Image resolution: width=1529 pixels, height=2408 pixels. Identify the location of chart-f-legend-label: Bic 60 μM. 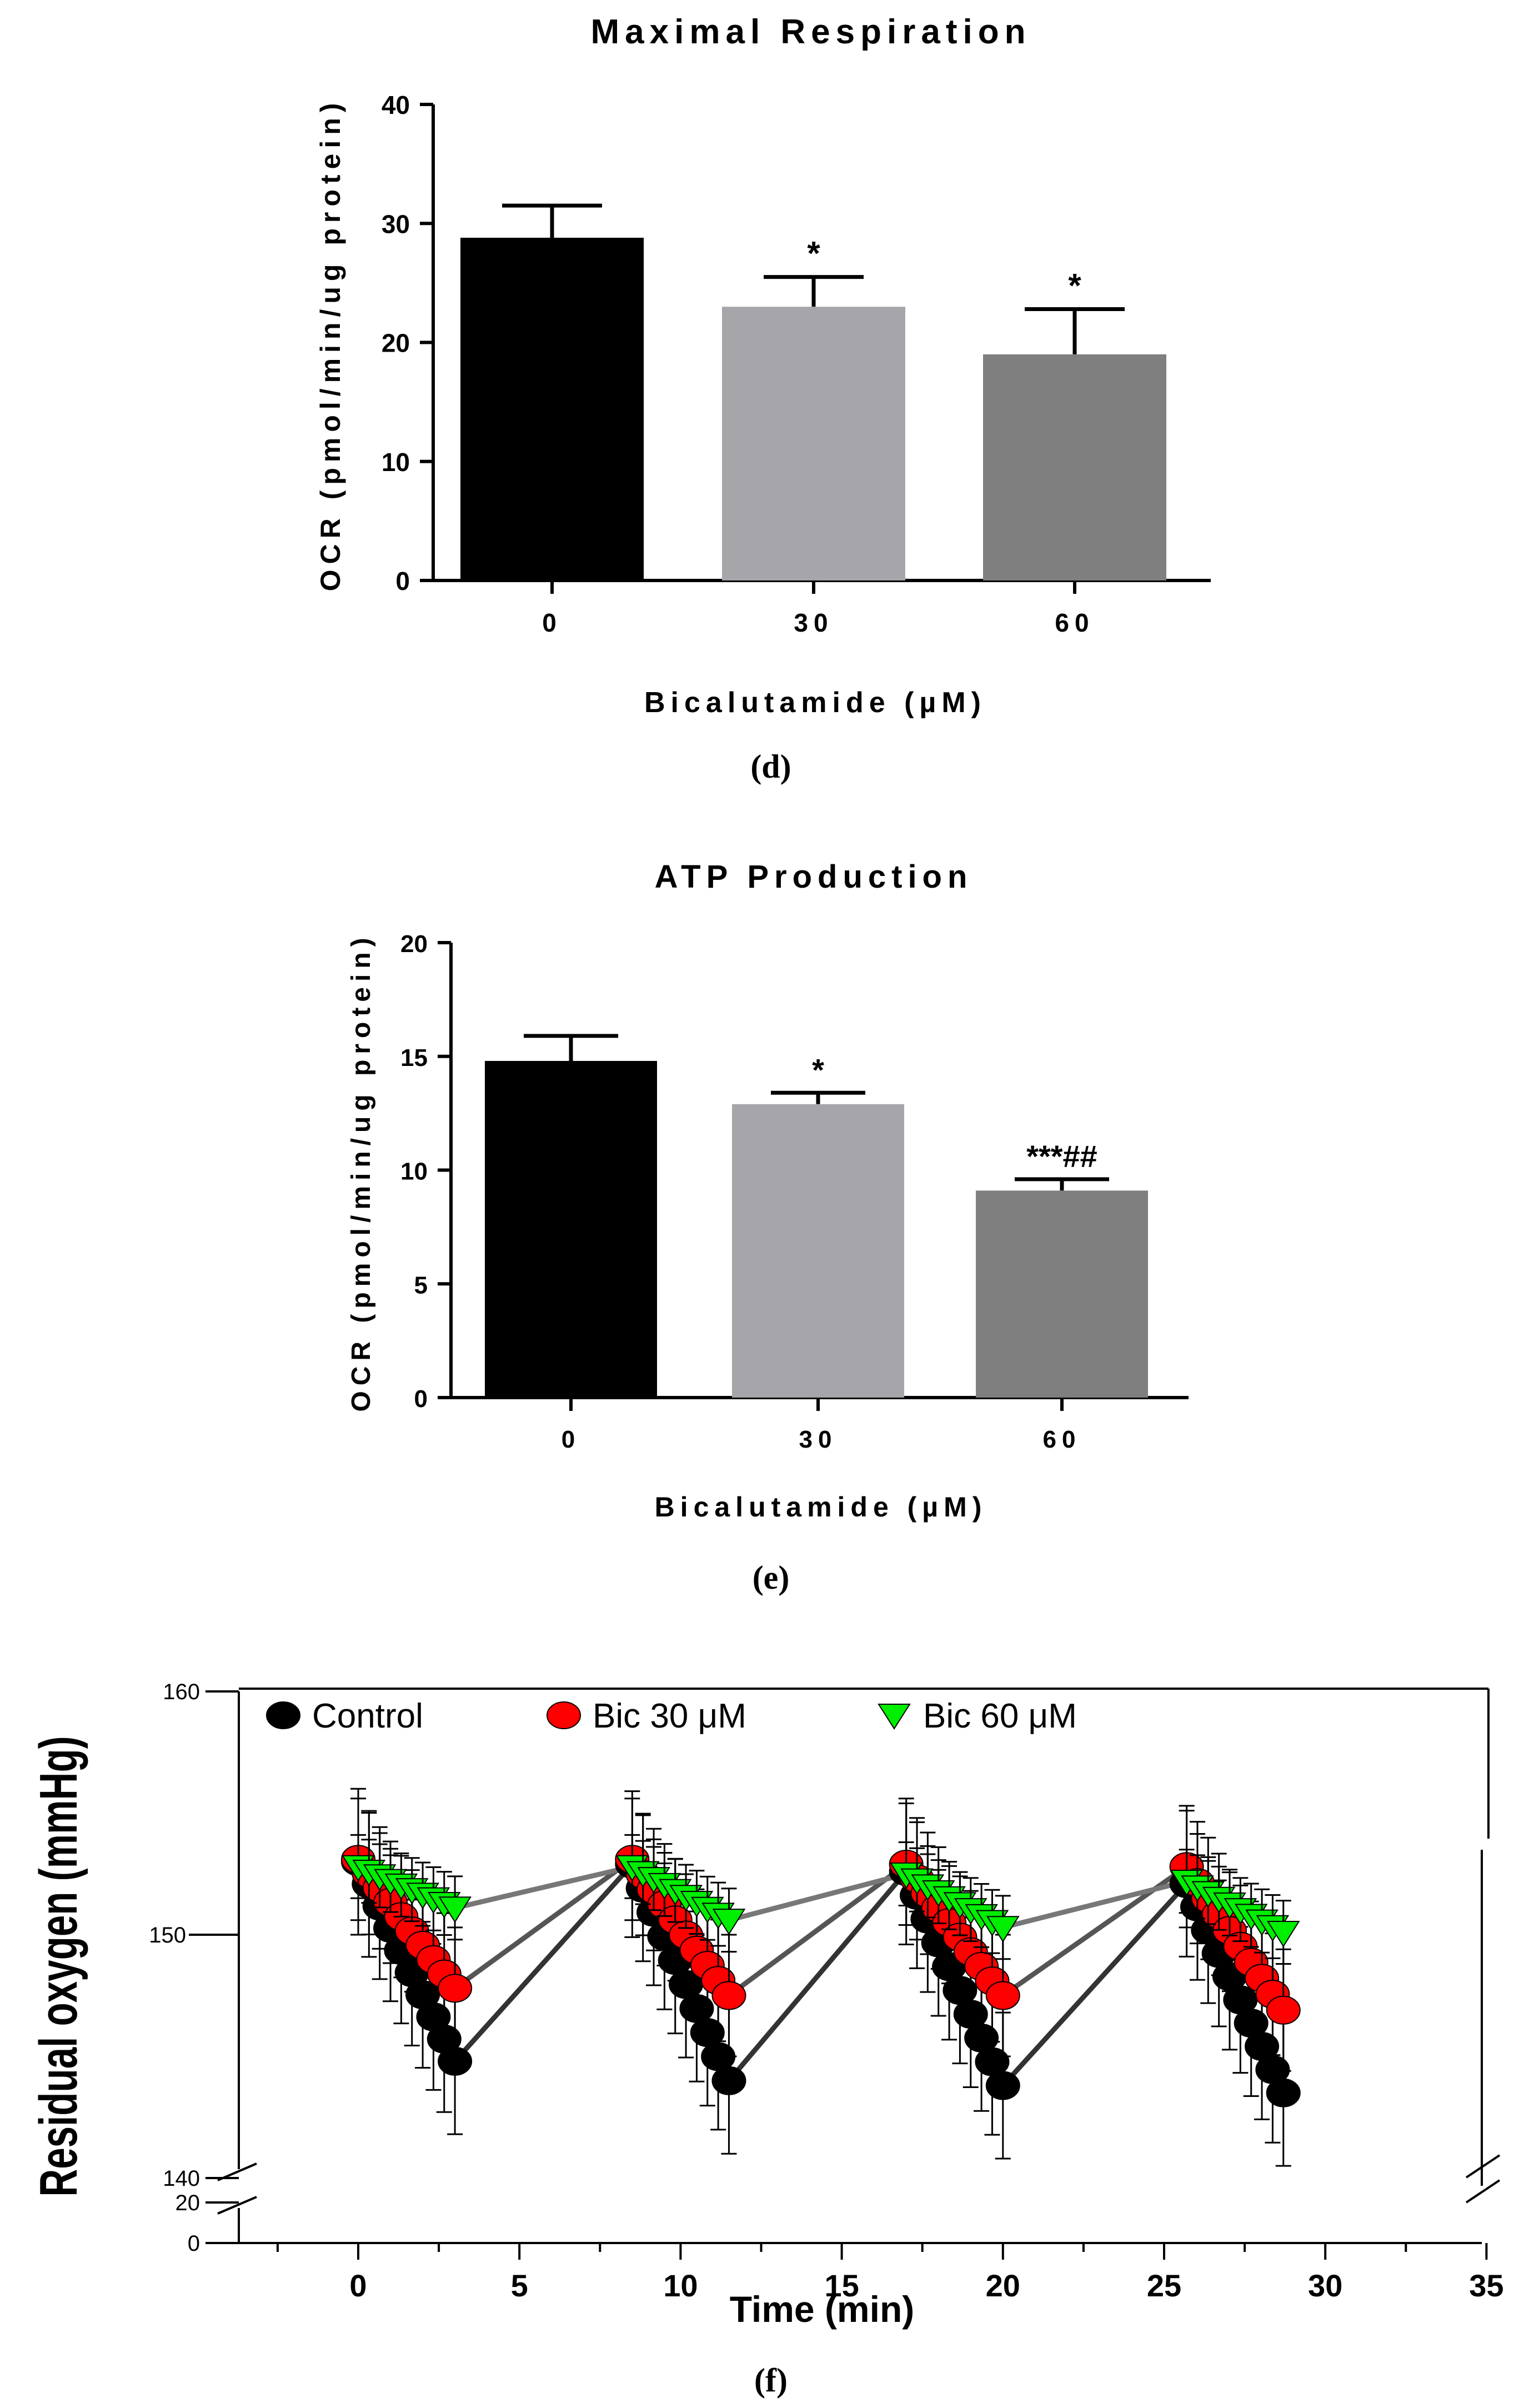
(1000, 1716).